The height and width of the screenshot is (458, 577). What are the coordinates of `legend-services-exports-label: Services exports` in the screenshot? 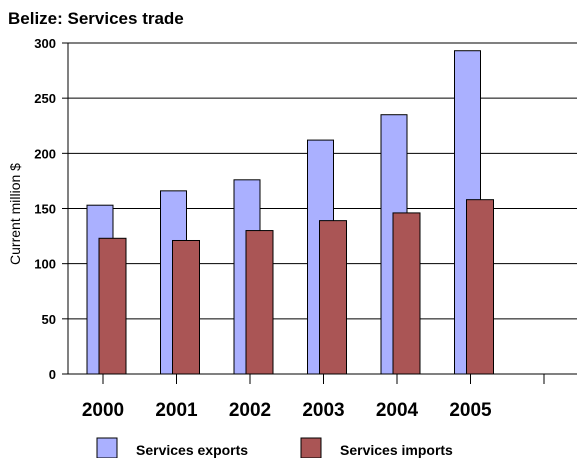 It's located at (192, 450).